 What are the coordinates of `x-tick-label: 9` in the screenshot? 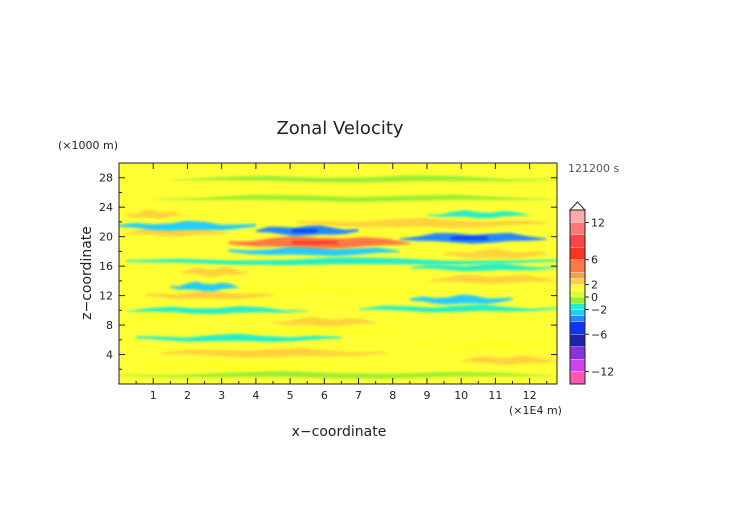 It's located at (426, 395).